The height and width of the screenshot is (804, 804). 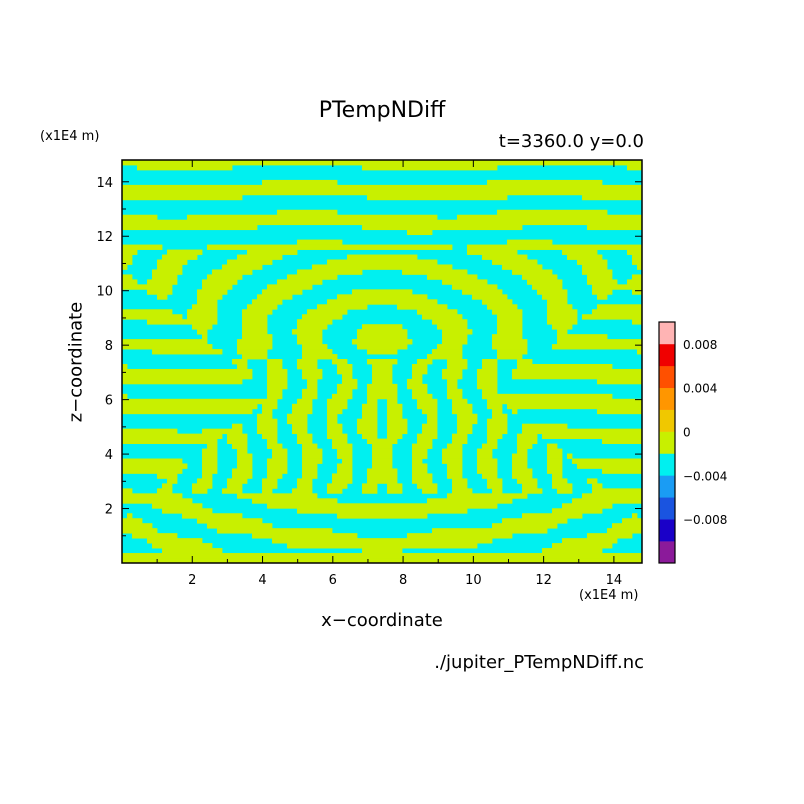 What do you see at coordinates (109, 346) in the screenshot?
I see `y-tick-label: 8` at bounding box center [109, 346].